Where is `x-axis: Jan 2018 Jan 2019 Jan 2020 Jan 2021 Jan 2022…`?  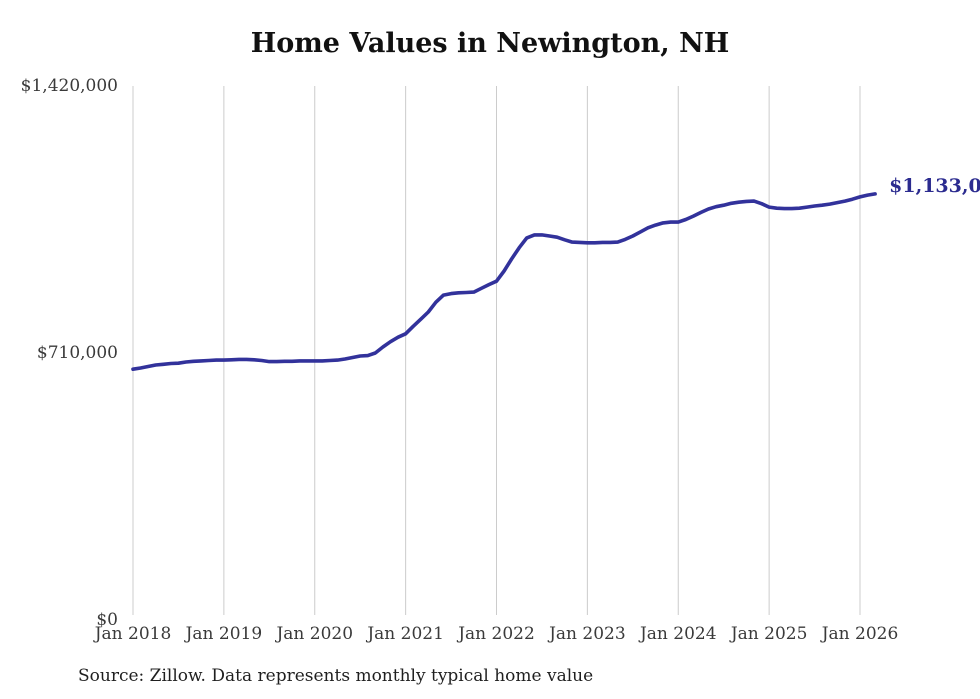
x-axis: Jan 2018 Jan 2019 Jan 2020 Jan 2021 Jan 2022… is located at coordinates (490, 635).